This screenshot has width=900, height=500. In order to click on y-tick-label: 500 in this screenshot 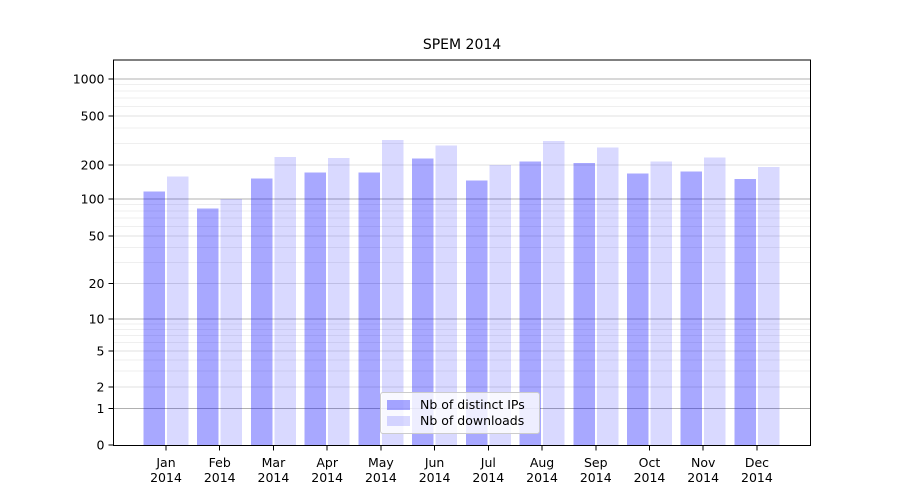, I will do `click(93, 116)`.